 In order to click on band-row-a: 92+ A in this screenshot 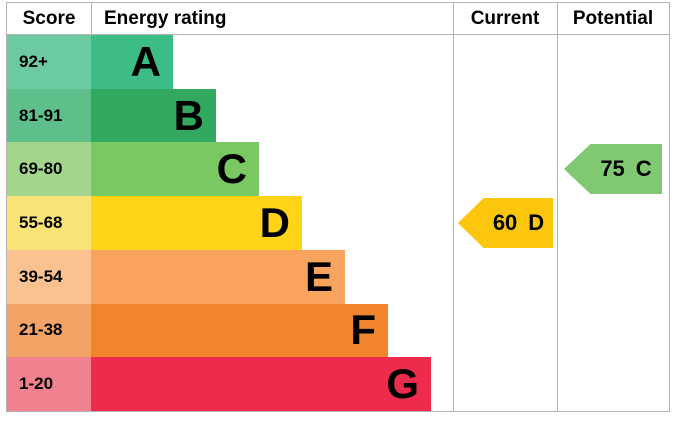, I will do `click(338, 62)`.